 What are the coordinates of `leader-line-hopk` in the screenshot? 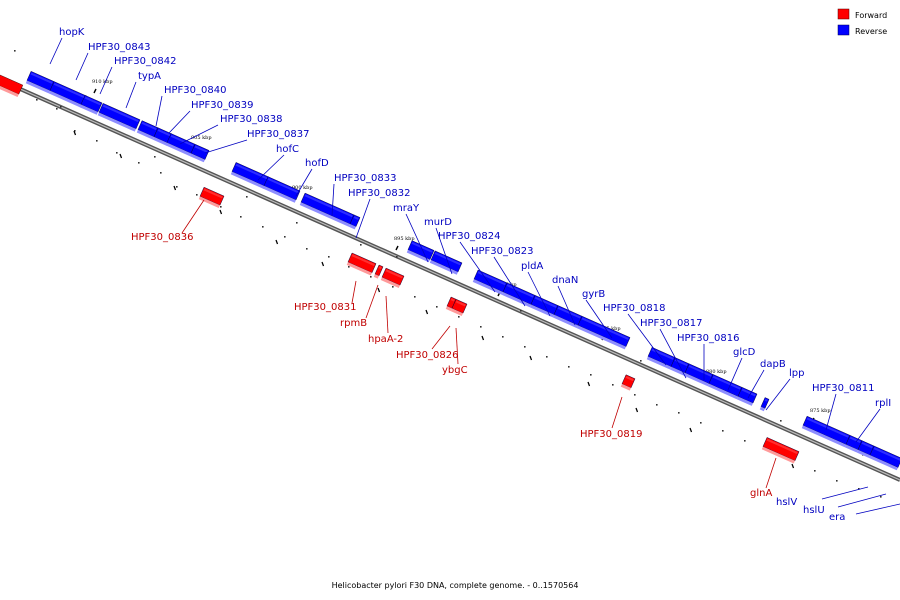 It's located at (56, 51).